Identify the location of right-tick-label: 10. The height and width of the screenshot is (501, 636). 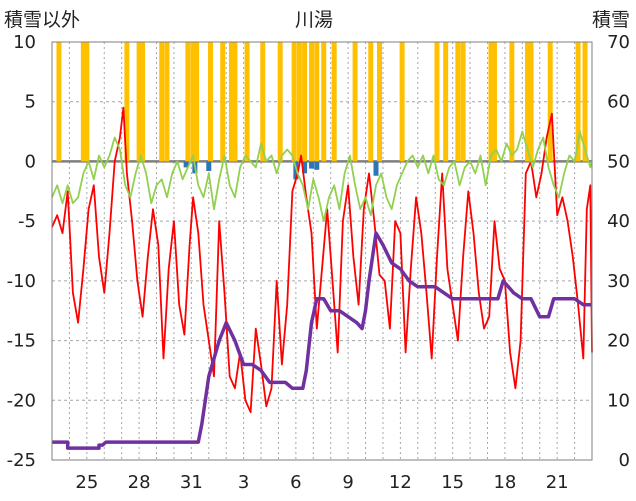
(618, 400).